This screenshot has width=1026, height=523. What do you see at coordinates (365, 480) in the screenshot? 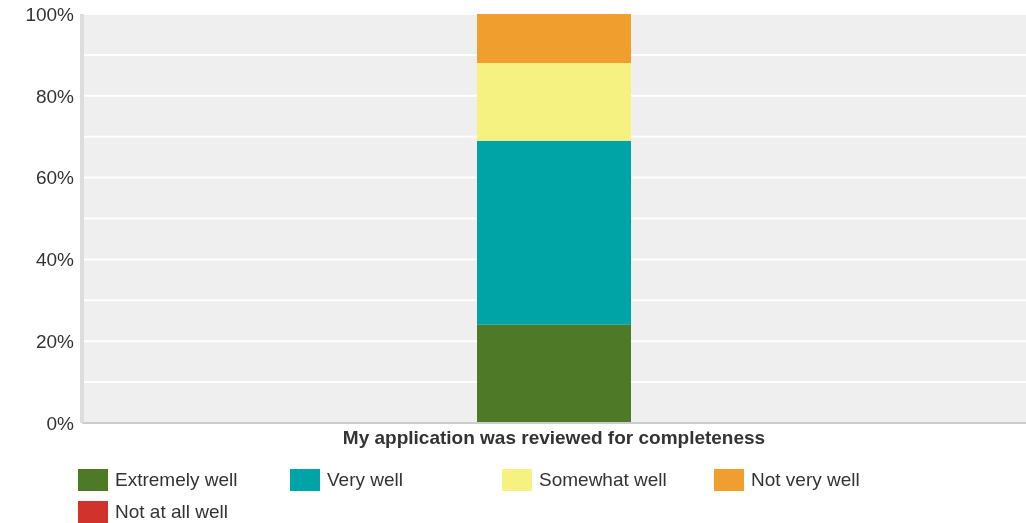
I see `legend-label: Very well` at bounding box center [365, 480].